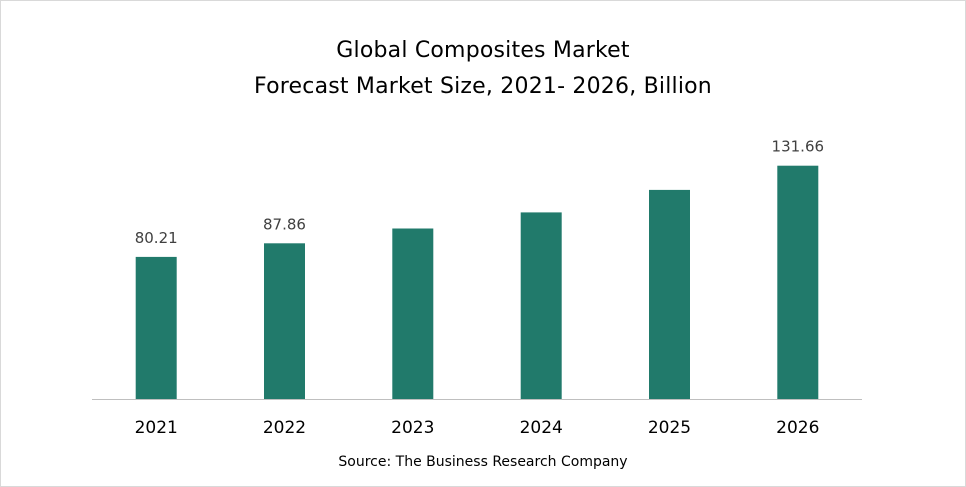 The width and height of the screenshot is (966, 487). I want to click on data-label-2022: 87.86, so click(284, 224).